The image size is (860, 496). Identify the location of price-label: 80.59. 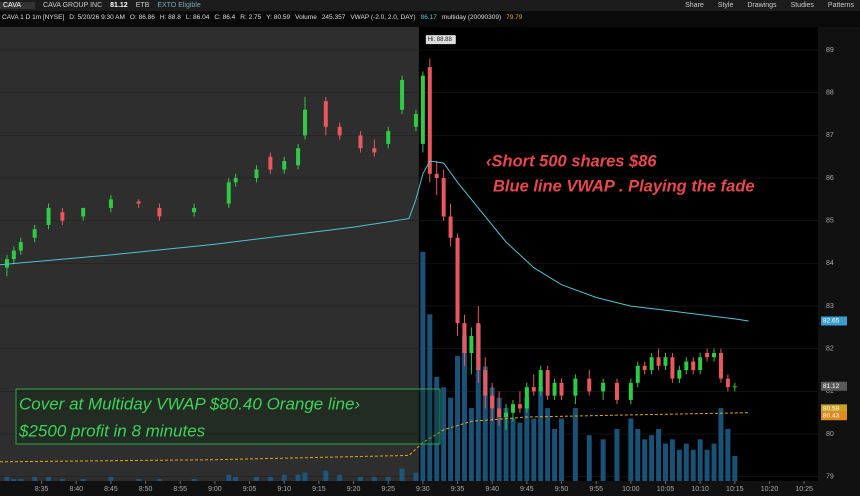
(831, 409).